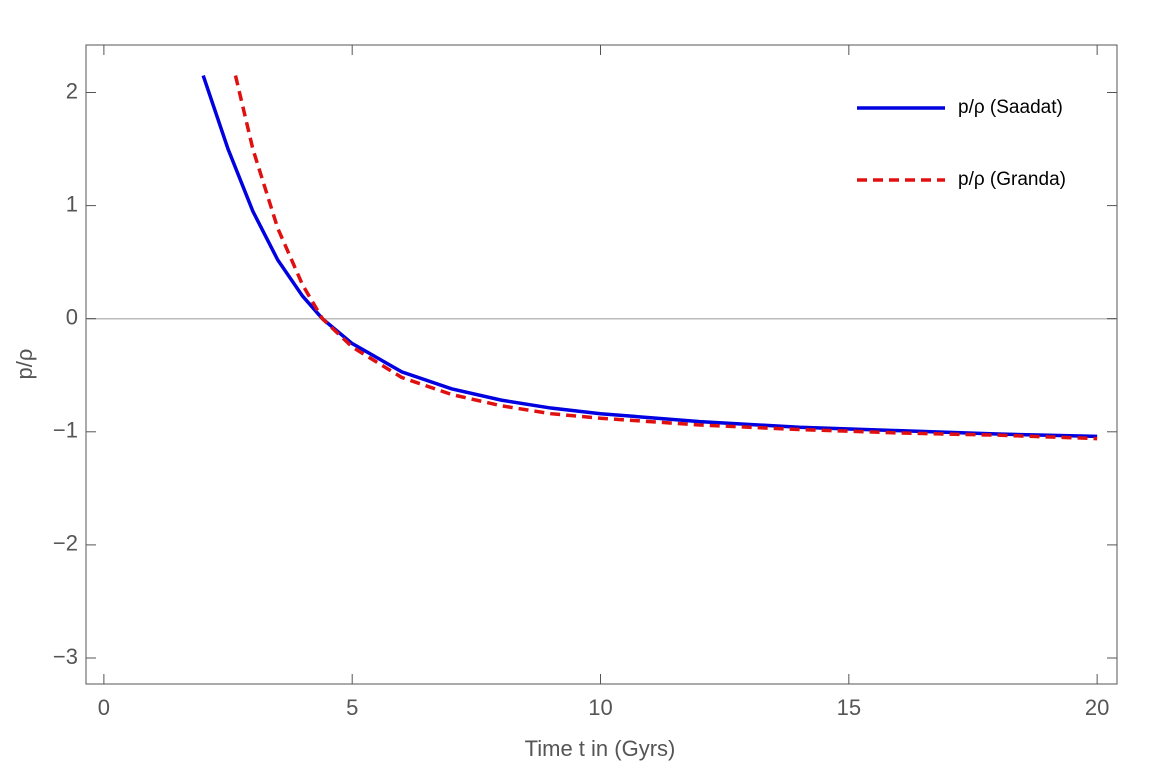 The image size is (1163, 770). What do you see at coordinates (1010, 107) in the screenshot?
I see `legend-label: p/ρ (Saadat)` at bounding box center [1010, 107].